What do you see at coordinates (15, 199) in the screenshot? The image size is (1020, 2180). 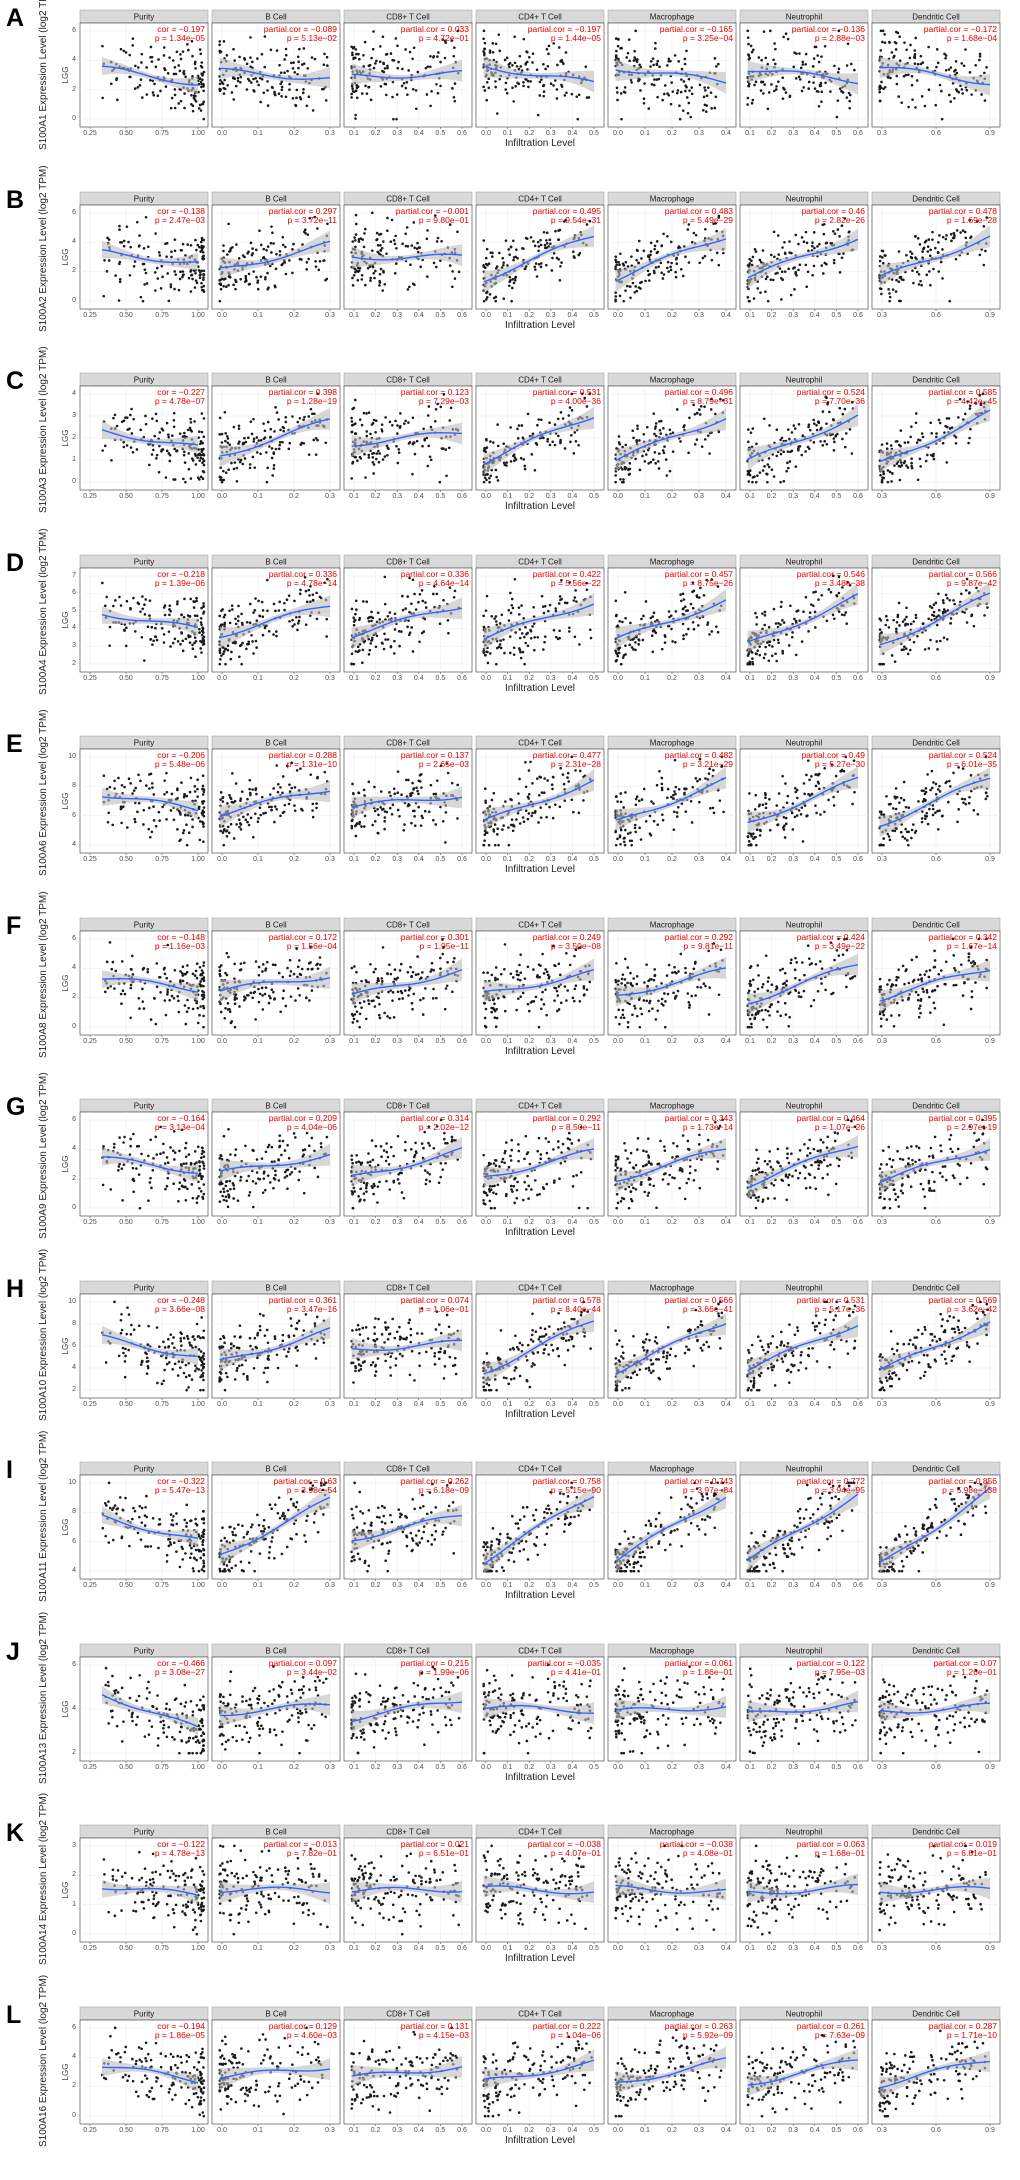 I see `row-label-b: B` at bounding box center [15, 199].